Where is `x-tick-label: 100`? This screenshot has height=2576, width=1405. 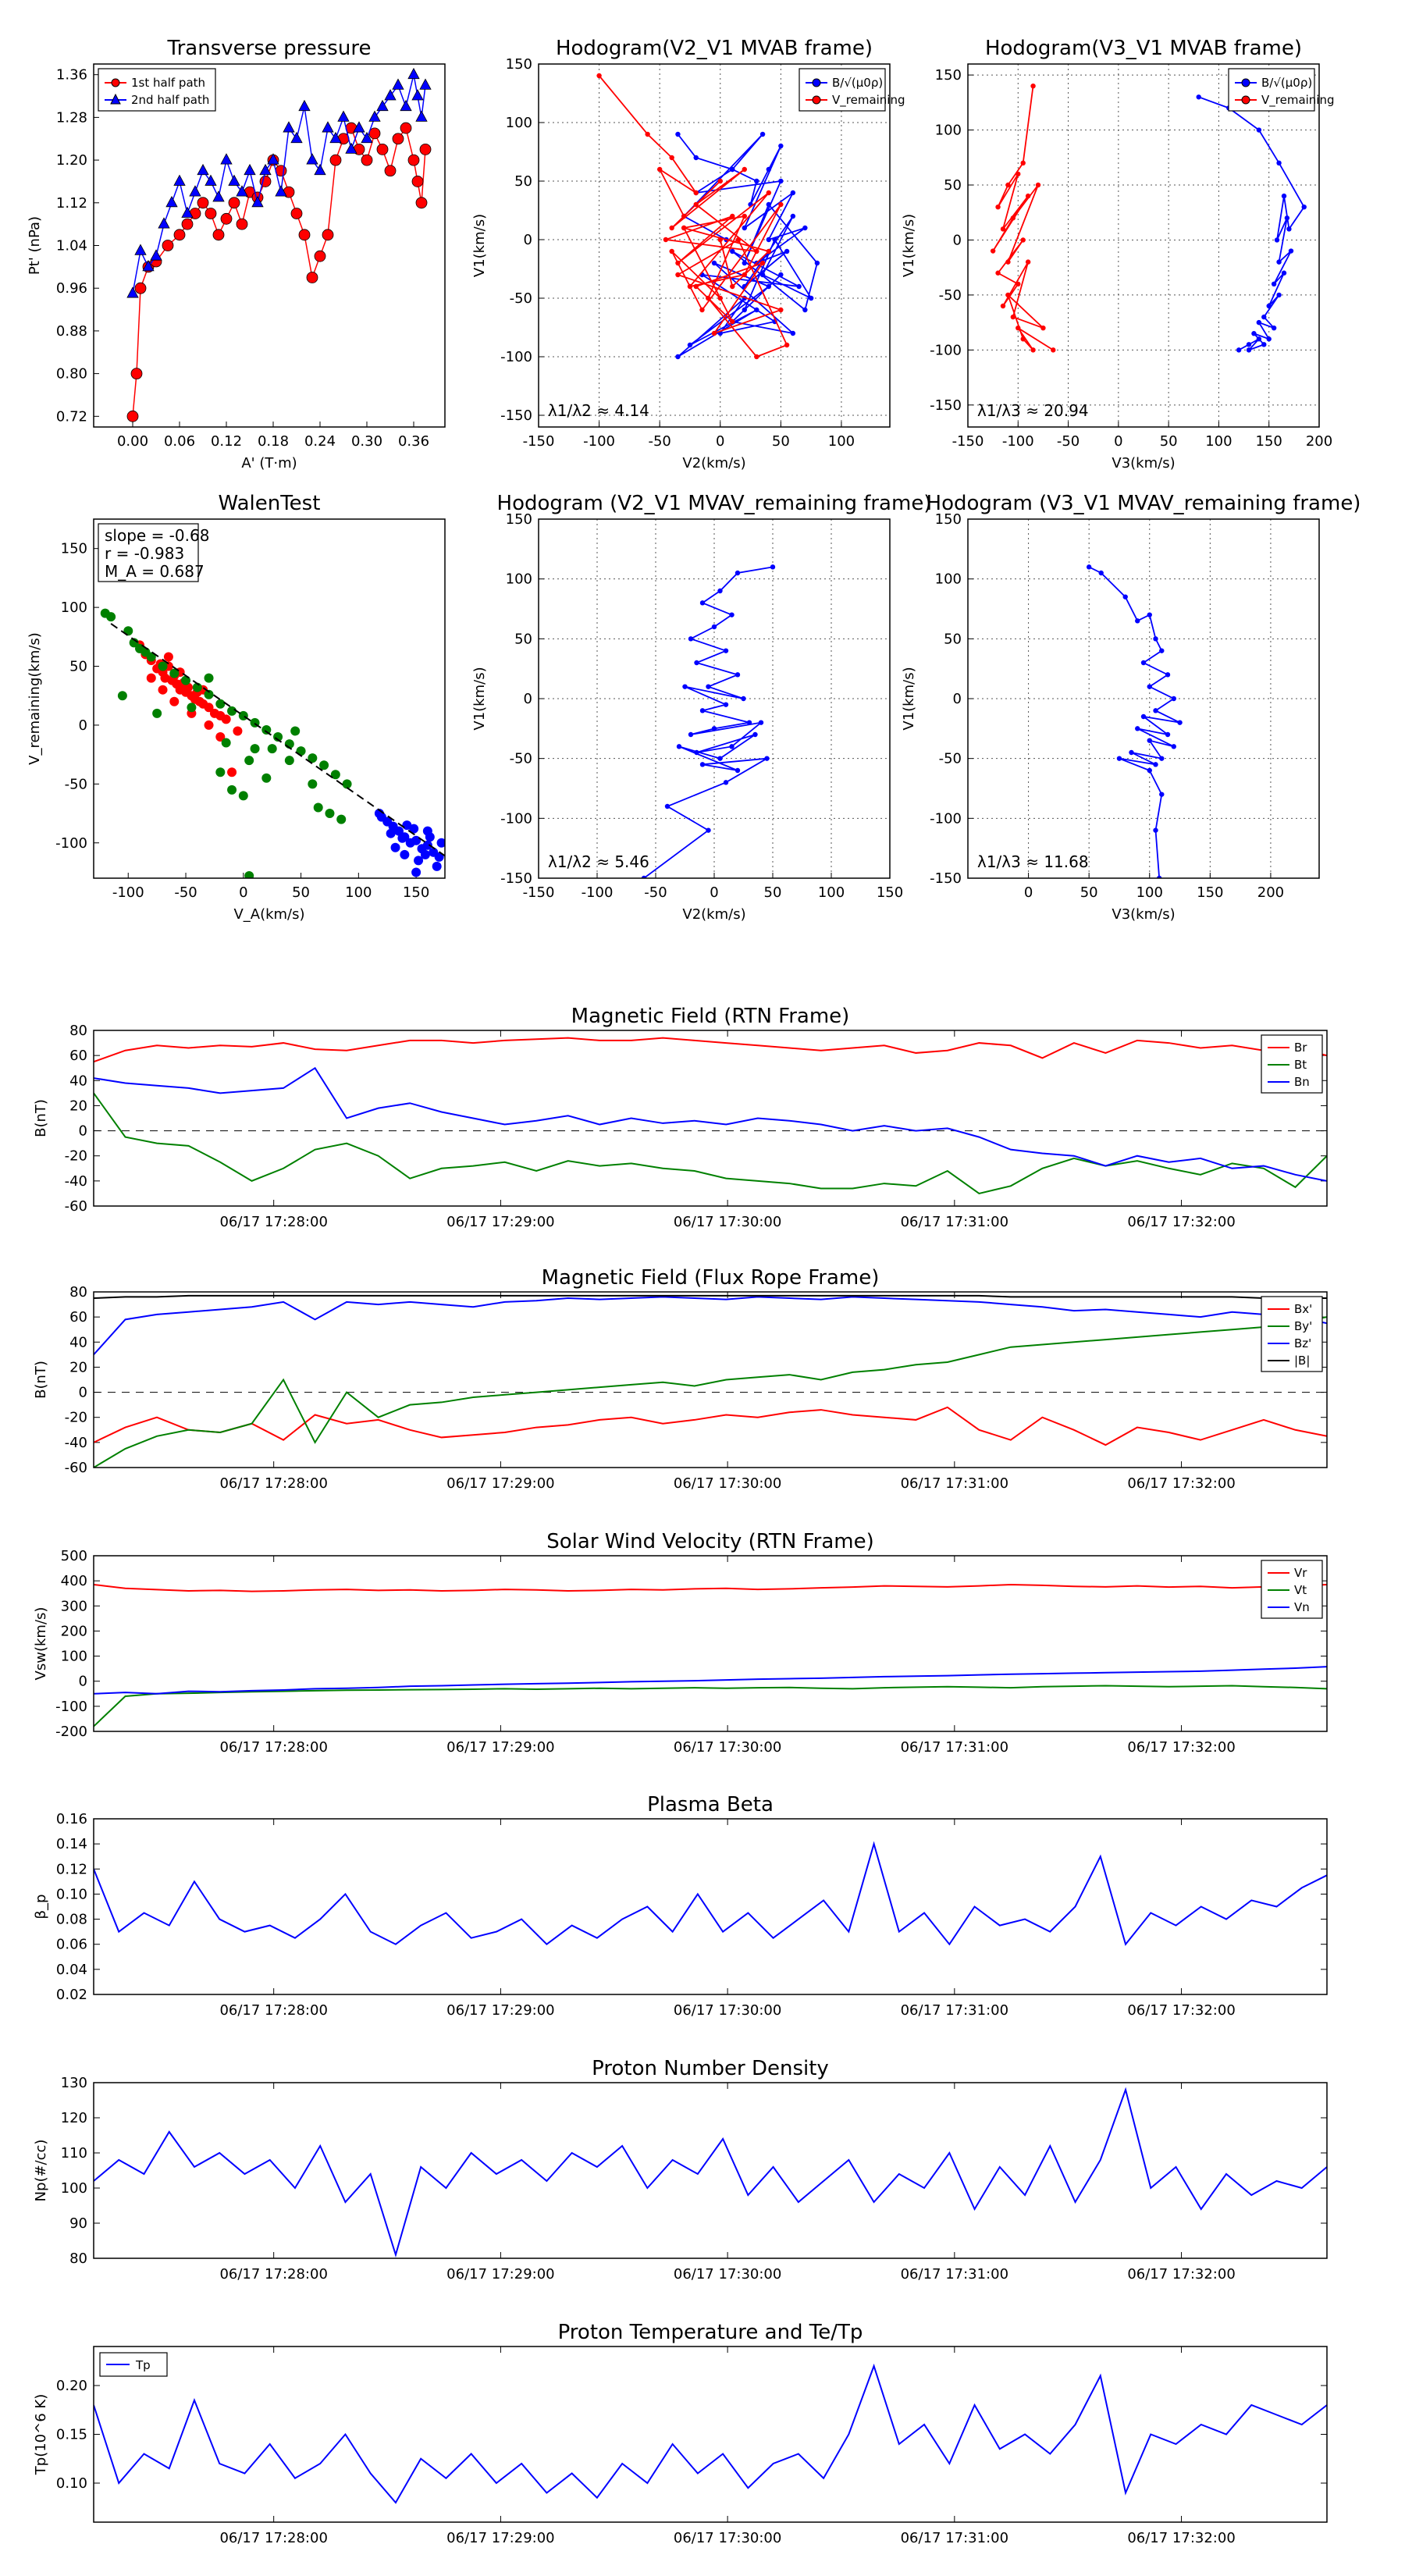
x-tick-label: 100 is located at coordinates (841, 441).